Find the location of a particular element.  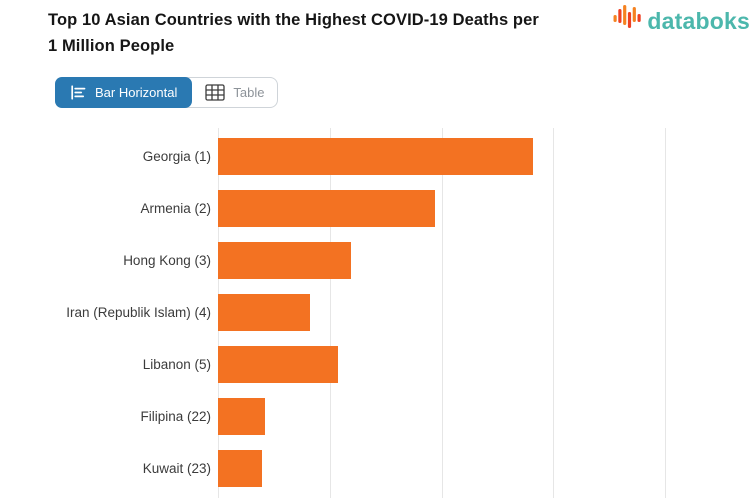

databoks-pulse-bars-icon is located at coordinates (628, 21).